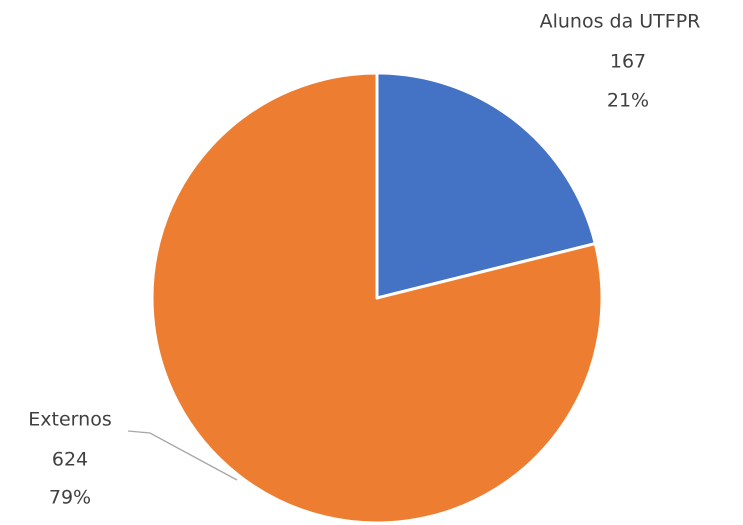 This screenshot has height=525, width=743. What do you see at coordinates (620, 22) in the screenshot?
I see `slice-label: Alunos da UTFPR` at bounding box center [620, 22].